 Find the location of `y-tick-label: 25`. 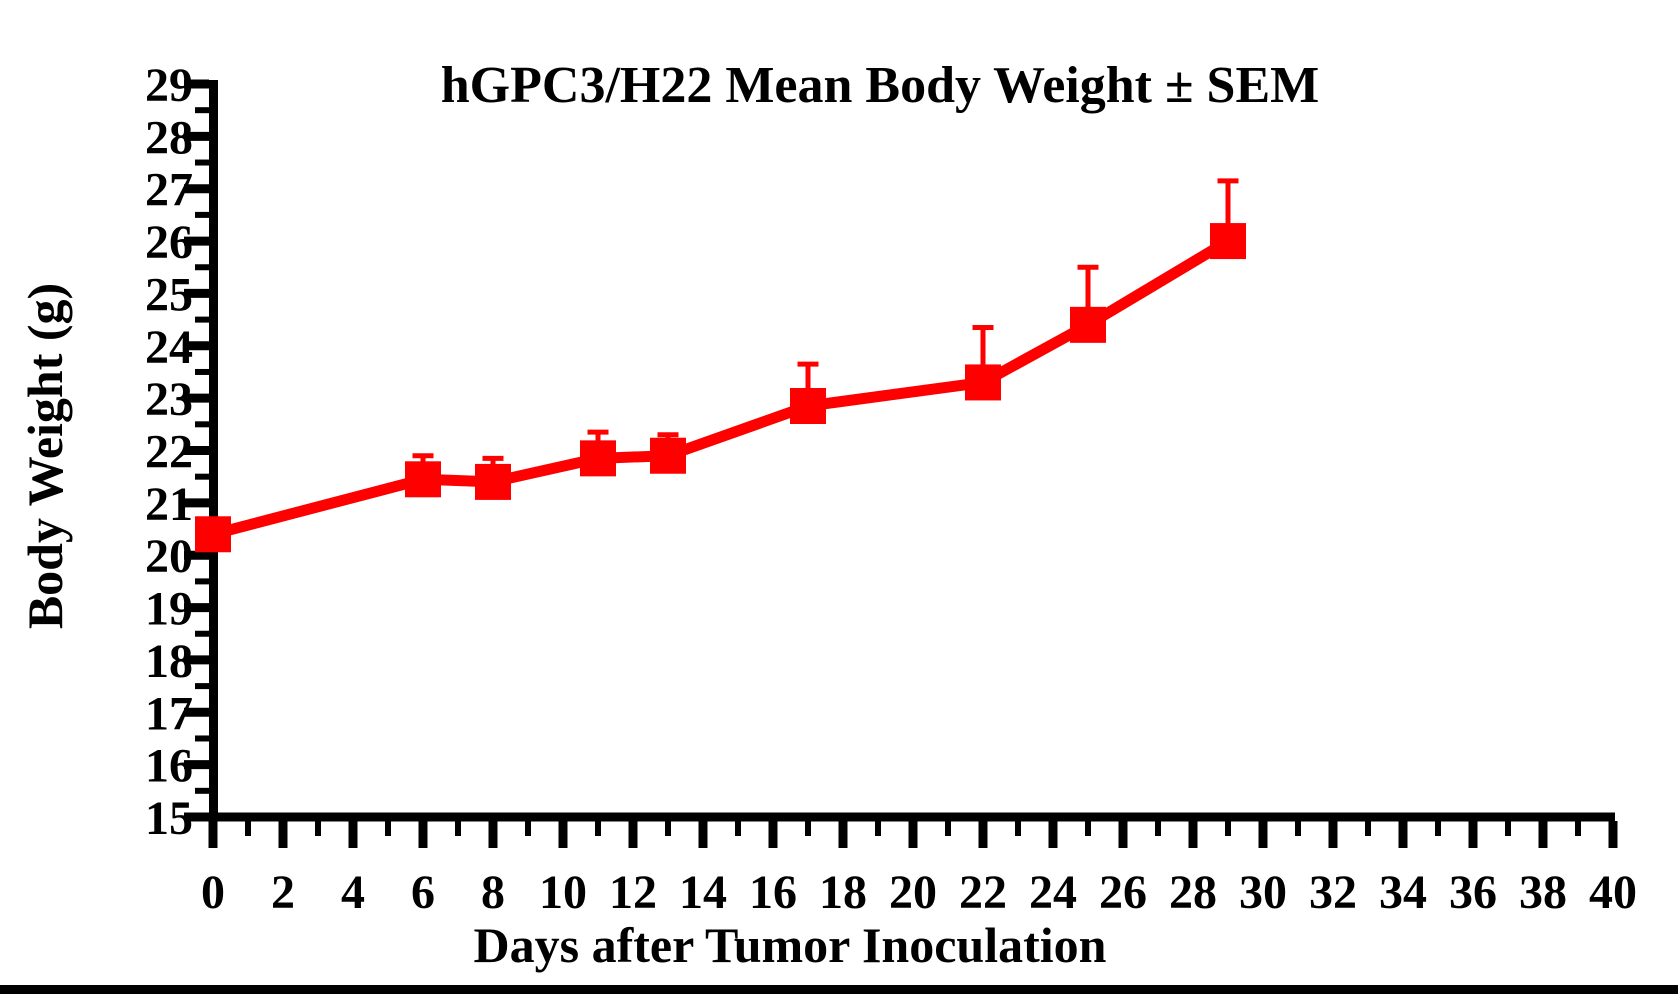

y-tick-label: 25 is located at coordinates (169, 294).